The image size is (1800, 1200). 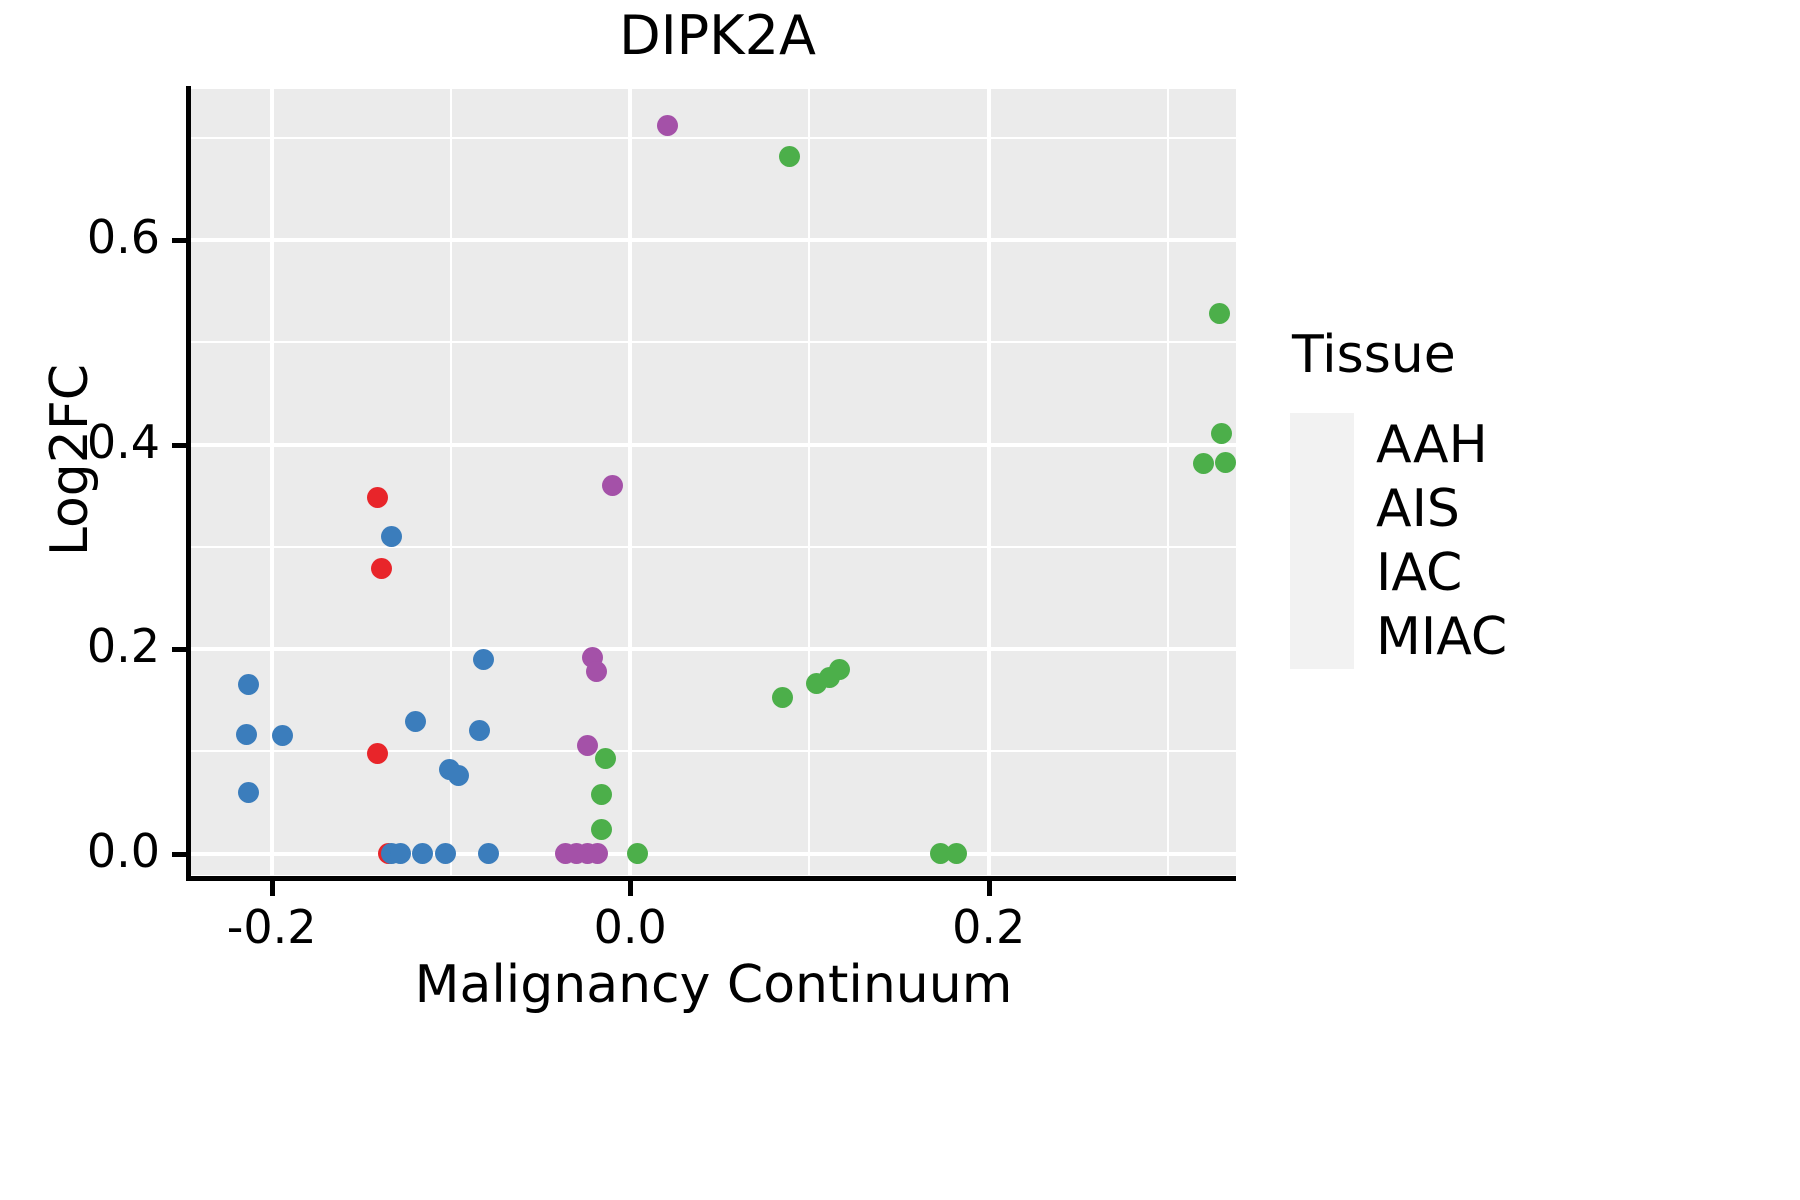 What do you see at coordinates (188, 483) in the screenshot?
I see `y-axis-line` at bounding box center [188, 483].